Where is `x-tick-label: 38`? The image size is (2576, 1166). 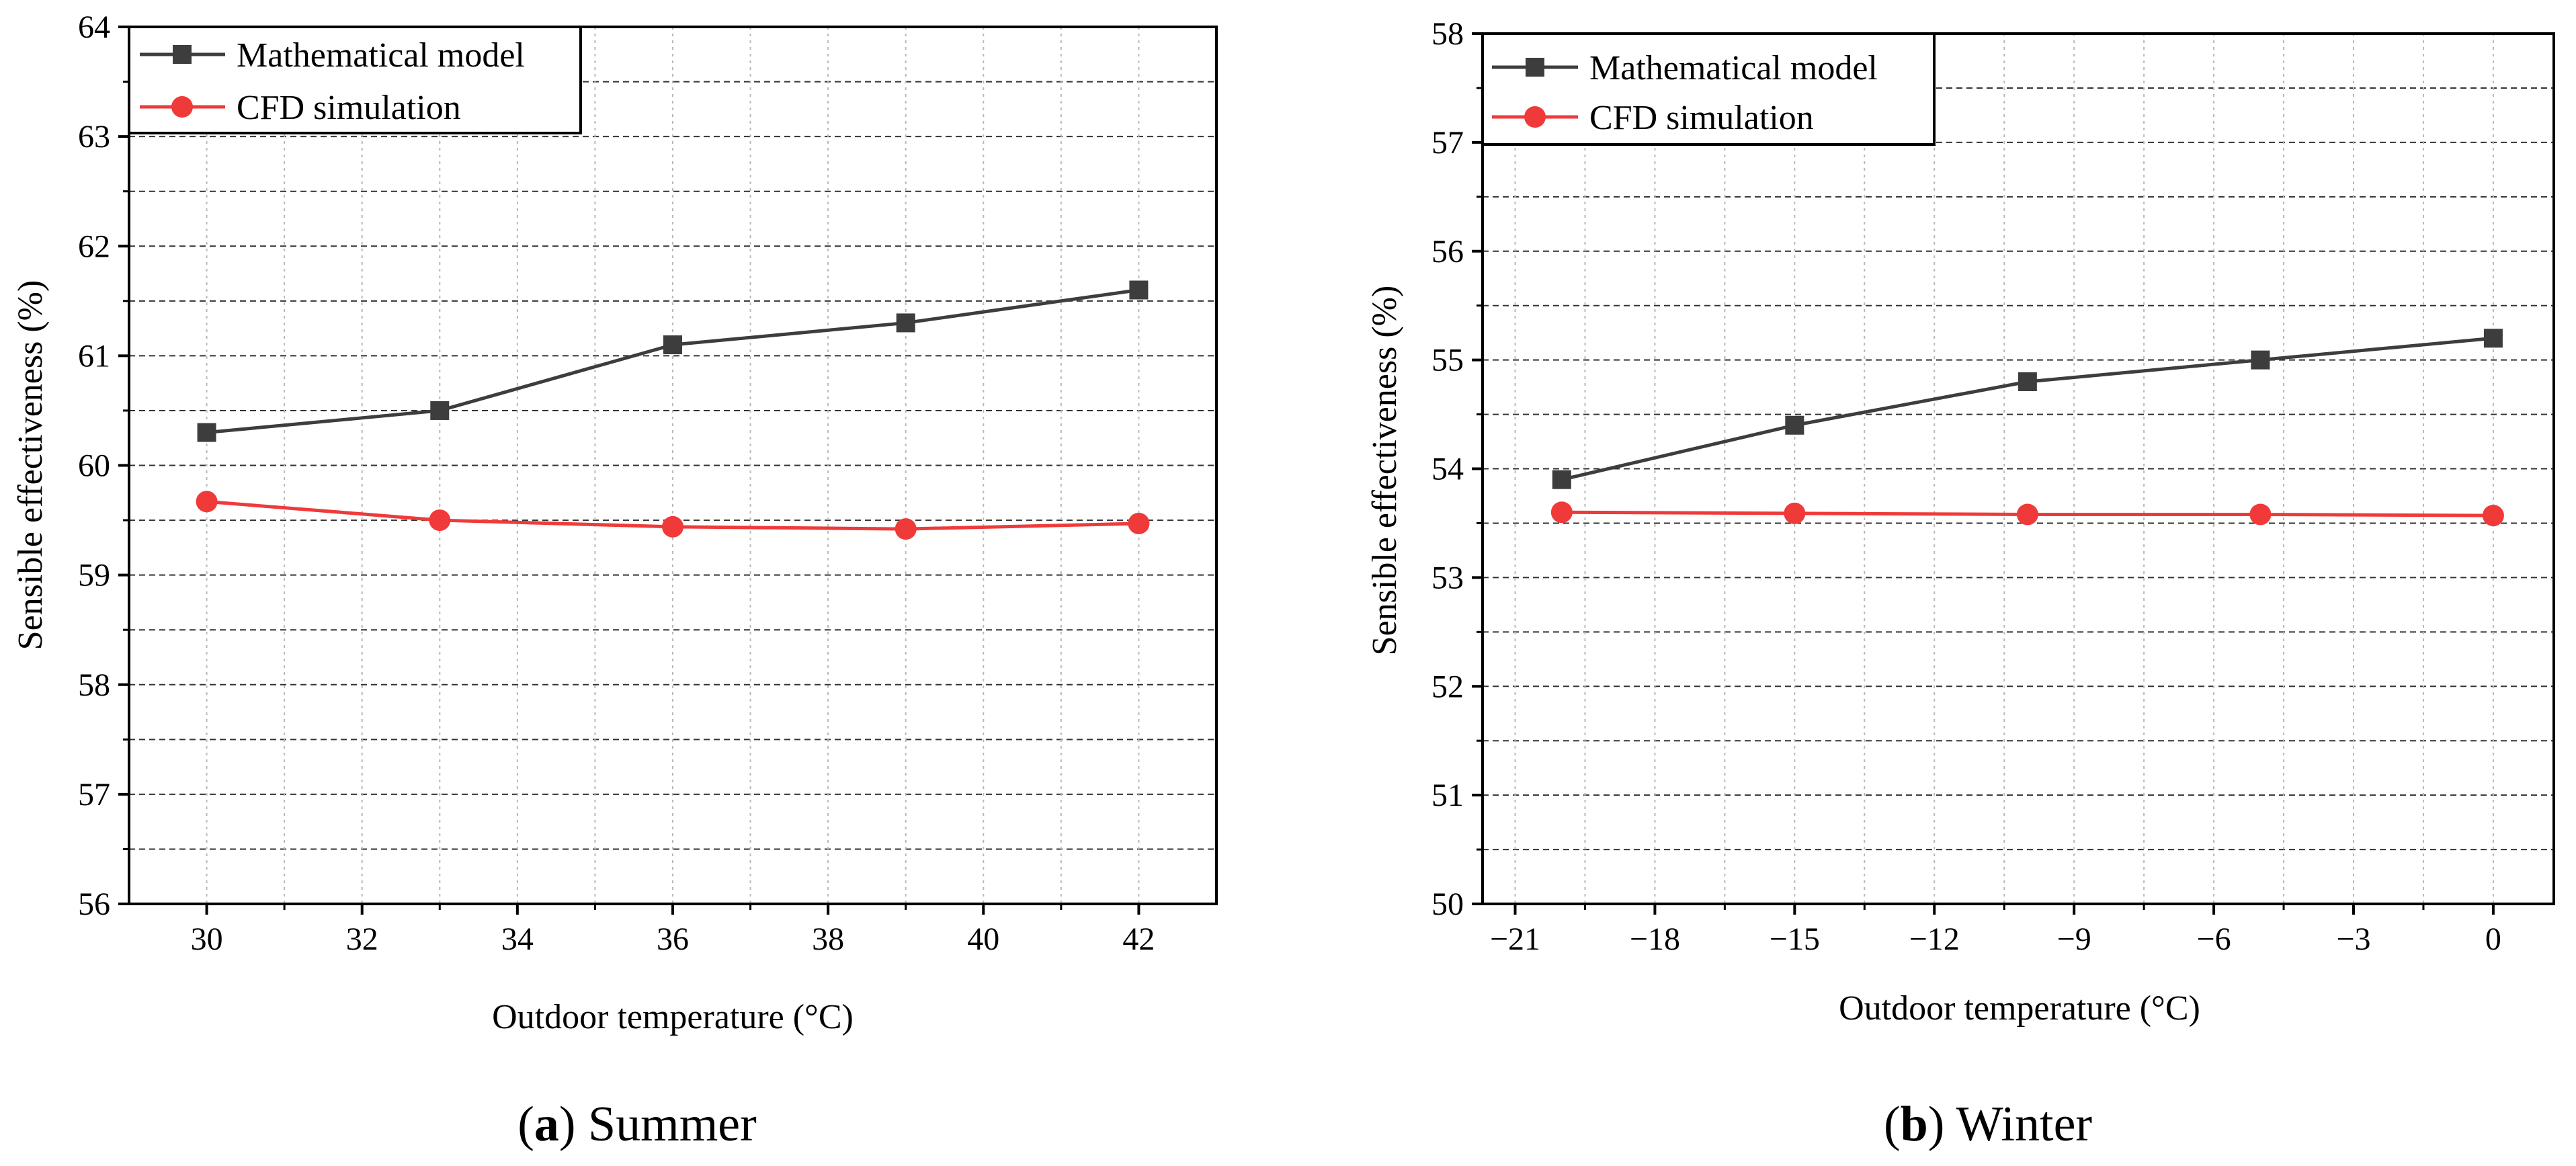
x-tick-label: 38 is located at coordinates (828, 939).